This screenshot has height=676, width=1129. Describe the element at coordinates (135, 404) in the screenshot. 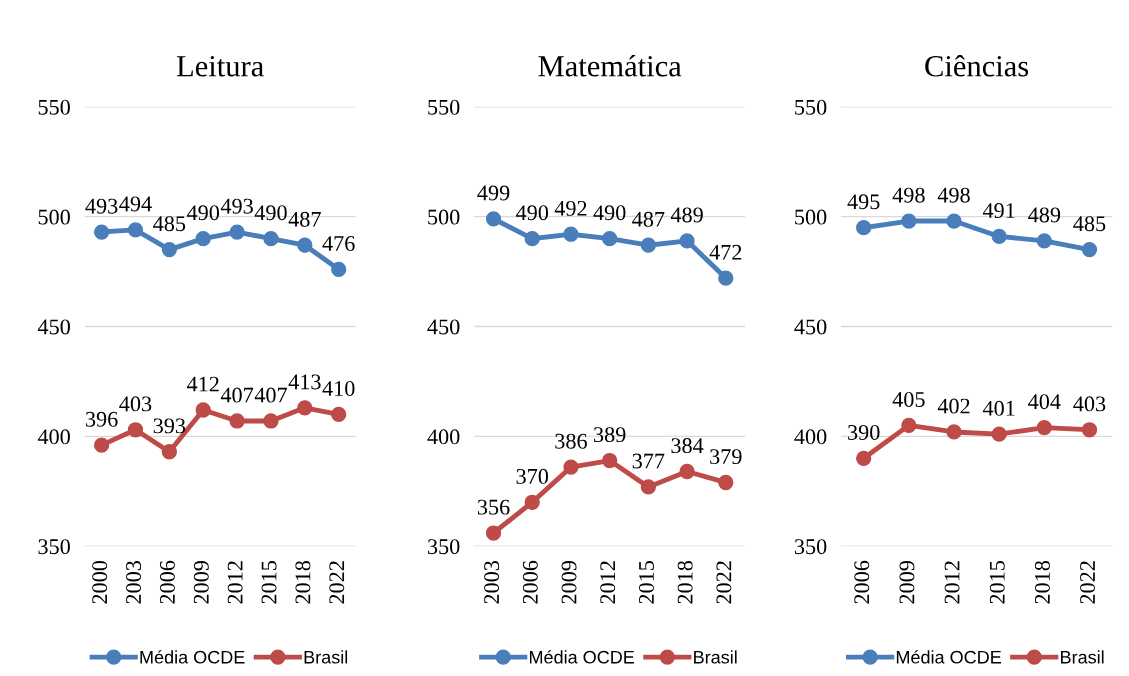

I see `data-label: 403` at that location.